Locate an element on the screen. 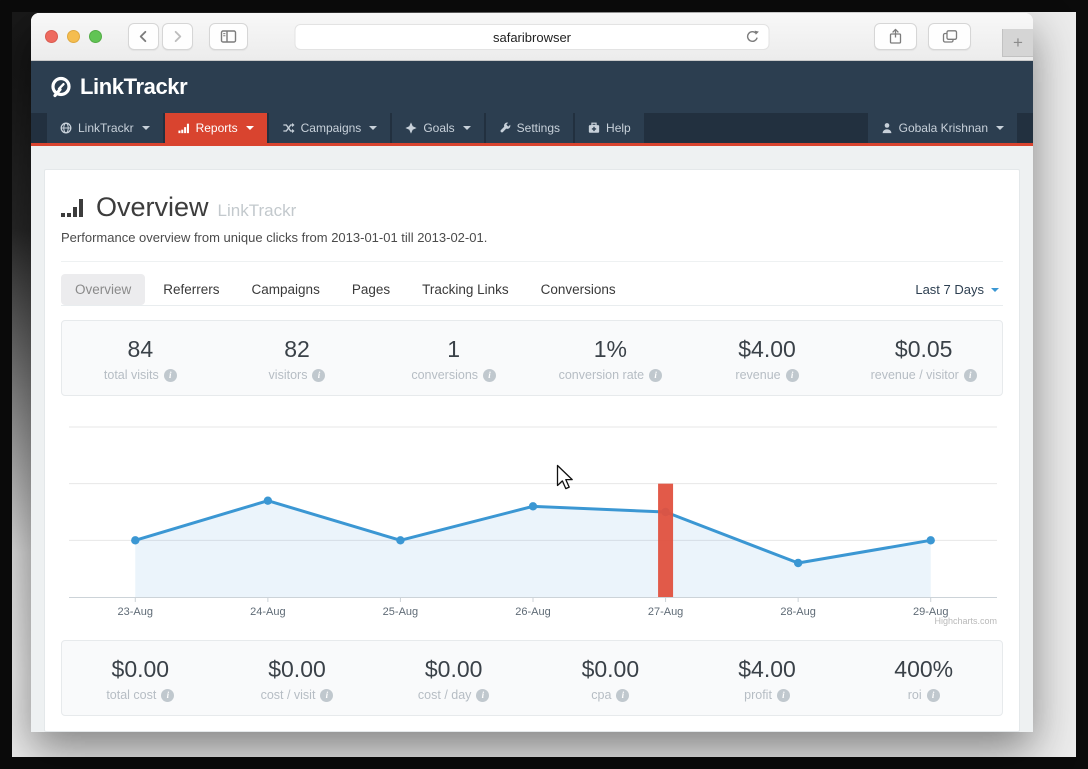 The width and height of the screenshot is (1088, 769). nav-item-linktrackr: LinkTrackr is located at coordinates (105, 128).